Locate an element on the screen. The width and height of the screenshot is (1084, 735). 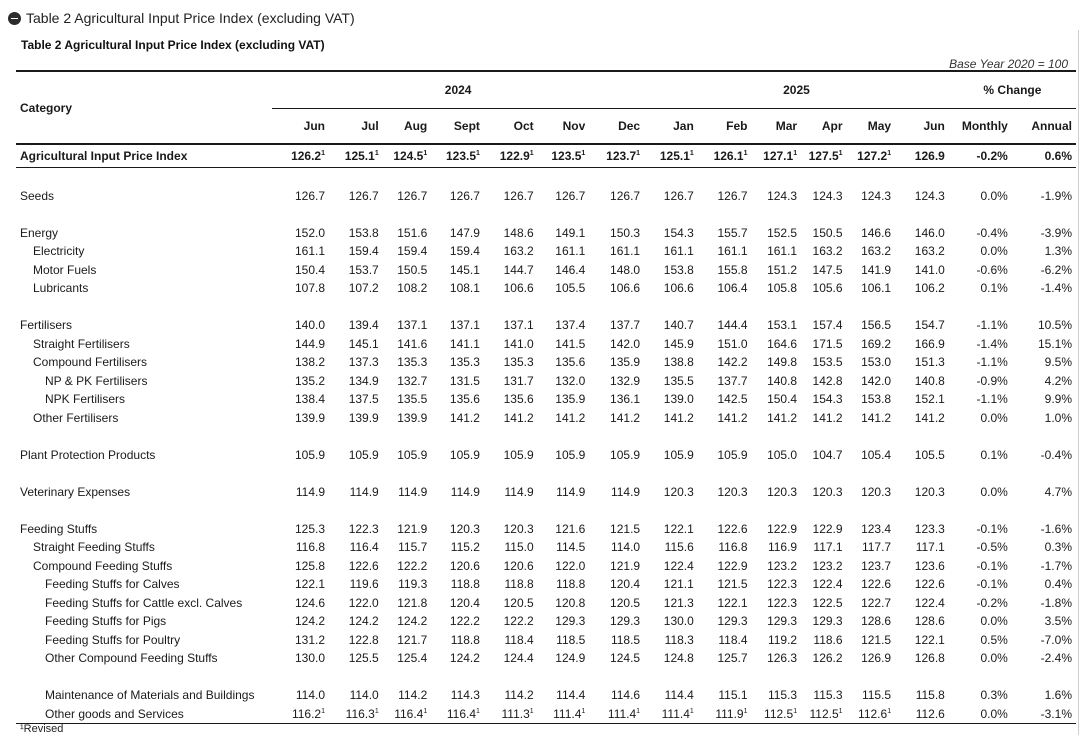
index-value: 153.1 is located at coordinates (782, 325).